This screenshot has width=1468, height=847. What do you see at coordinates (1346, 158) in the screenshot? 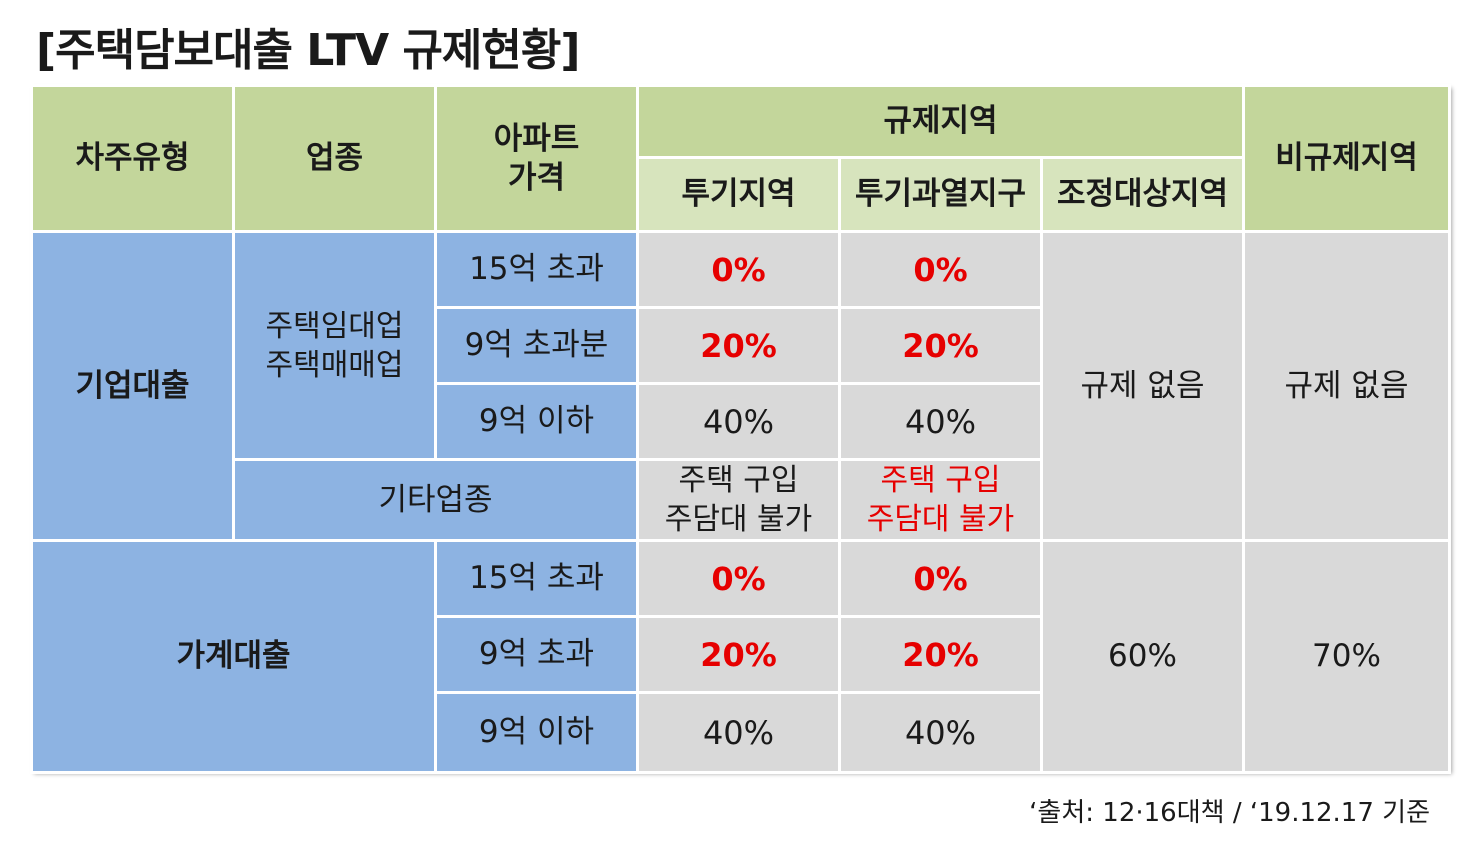
I see `header-non-regulated-area: 비규제지역` at bounding box center [1346, 158].